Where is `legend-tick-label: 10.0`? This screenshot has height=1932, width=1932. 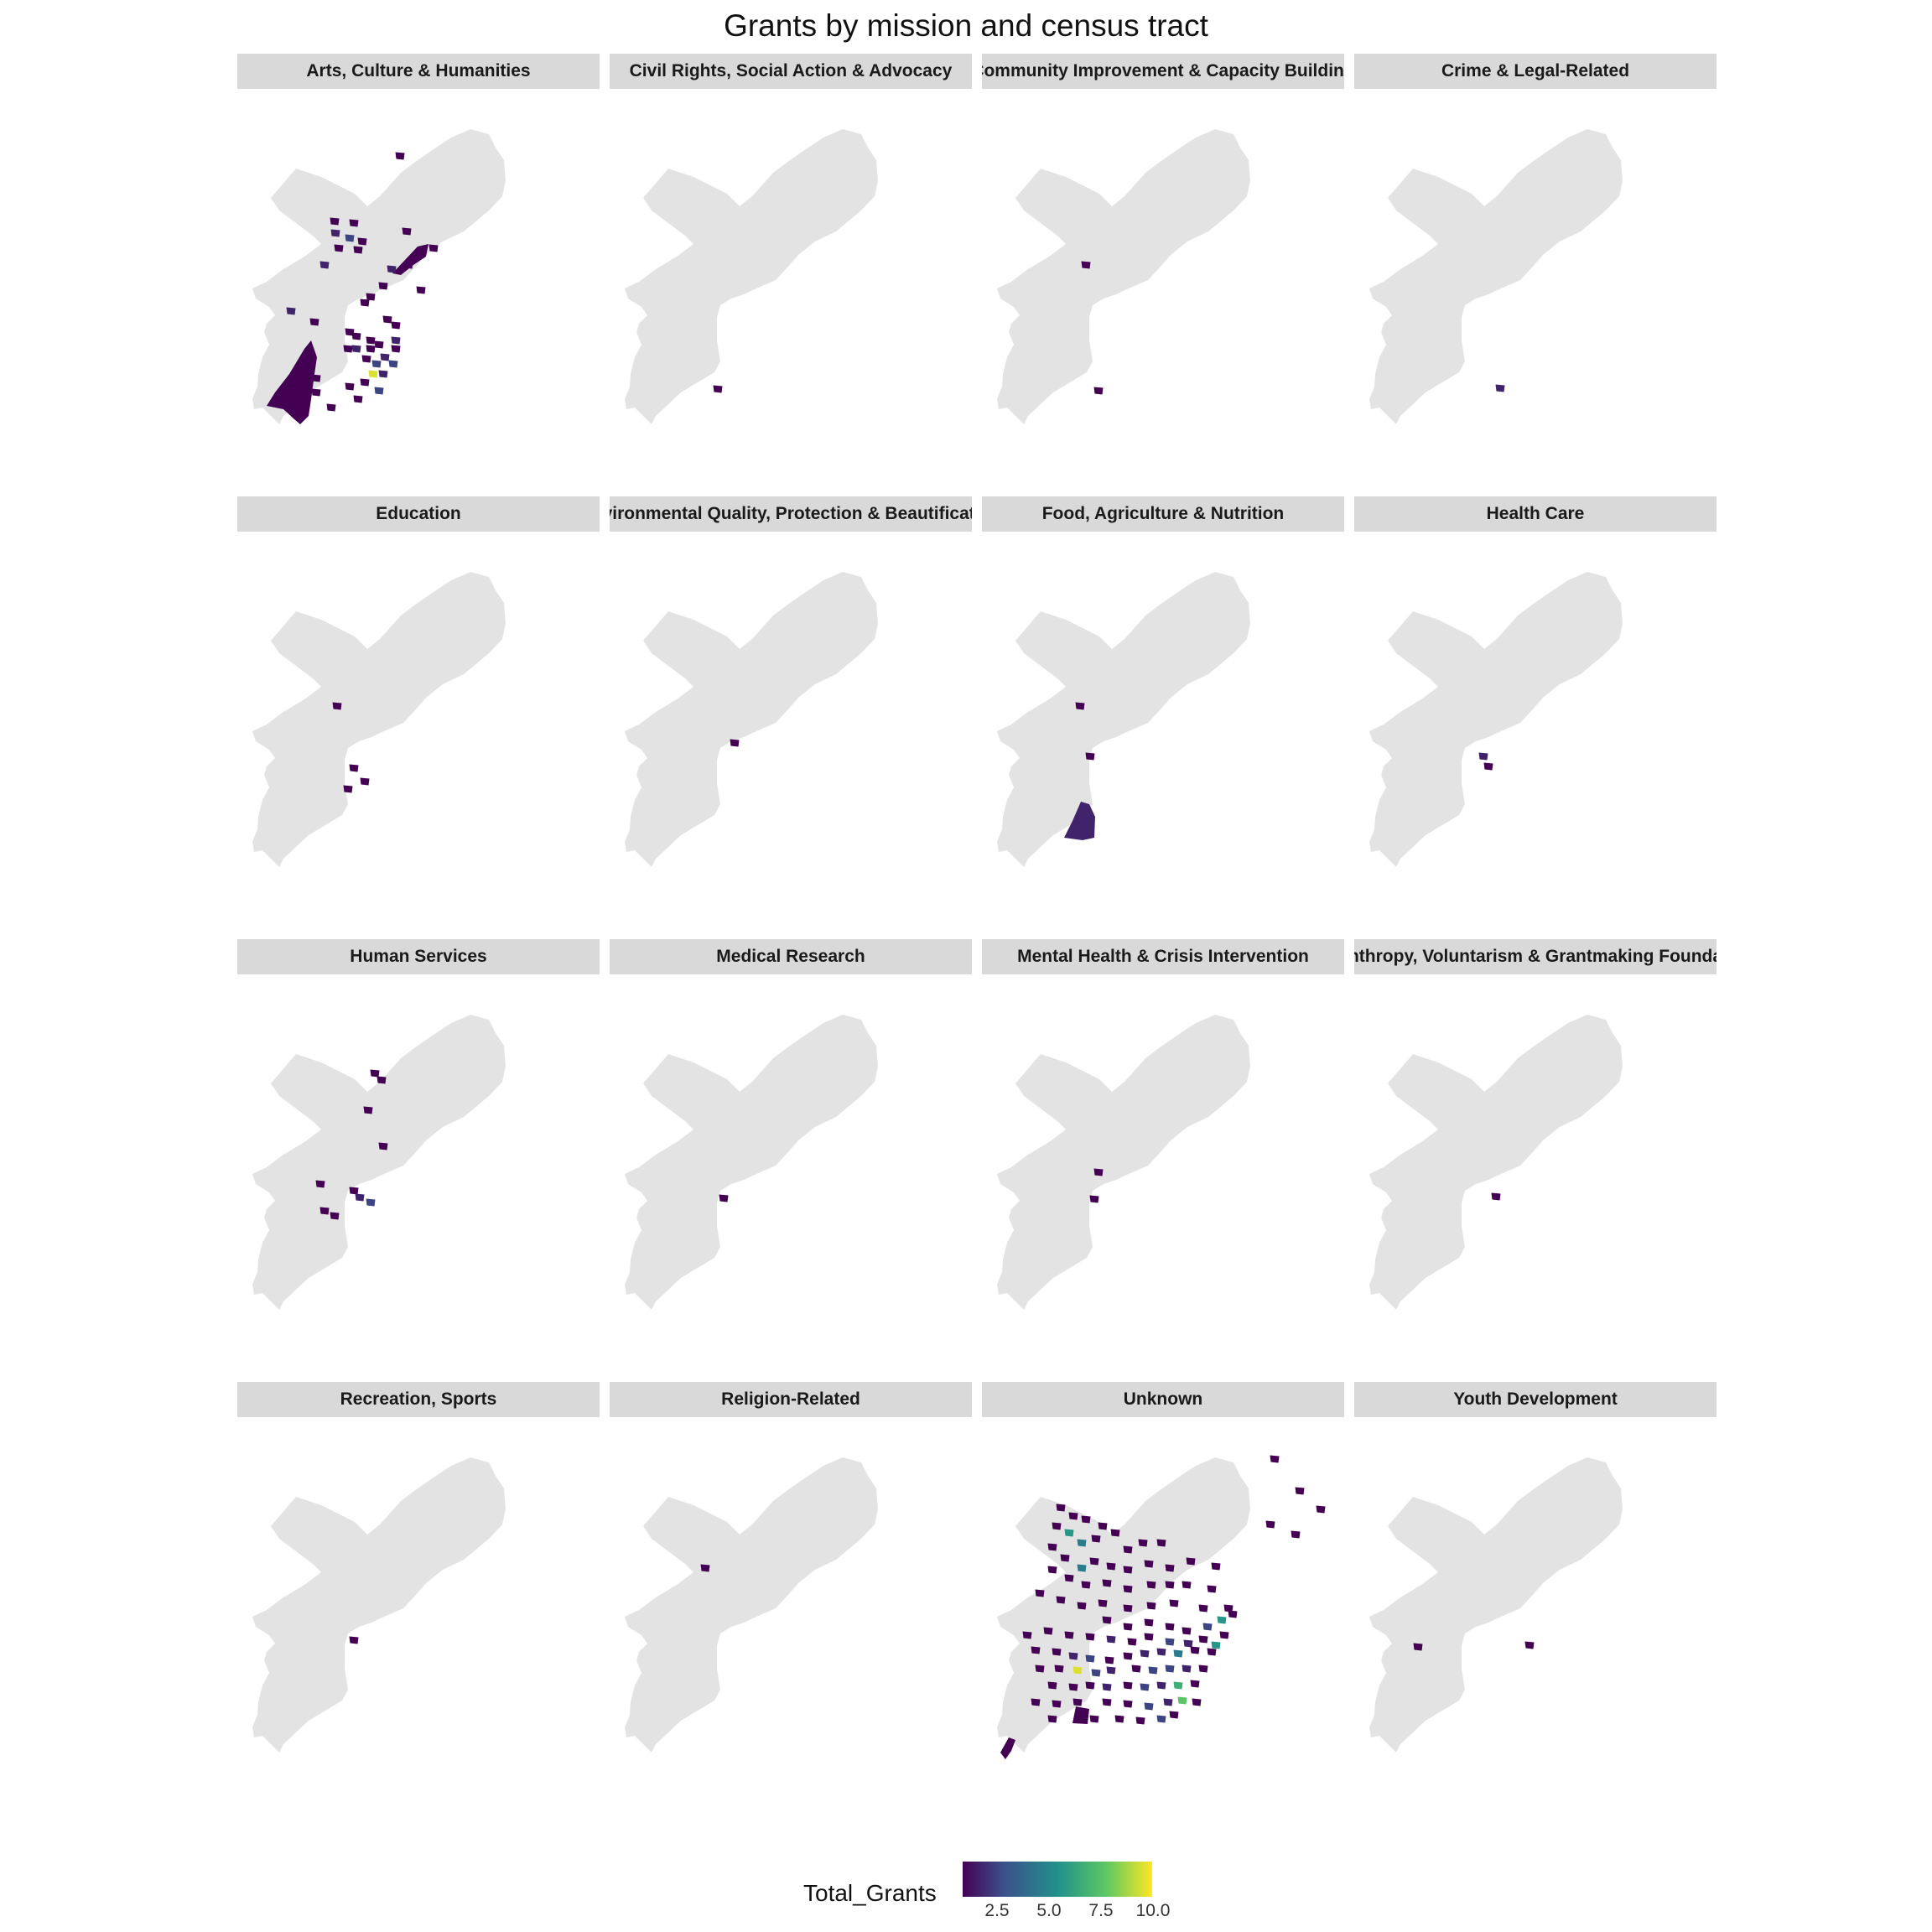
legend-tick-label: 10.0 is located at coordinates (1153, 1910).